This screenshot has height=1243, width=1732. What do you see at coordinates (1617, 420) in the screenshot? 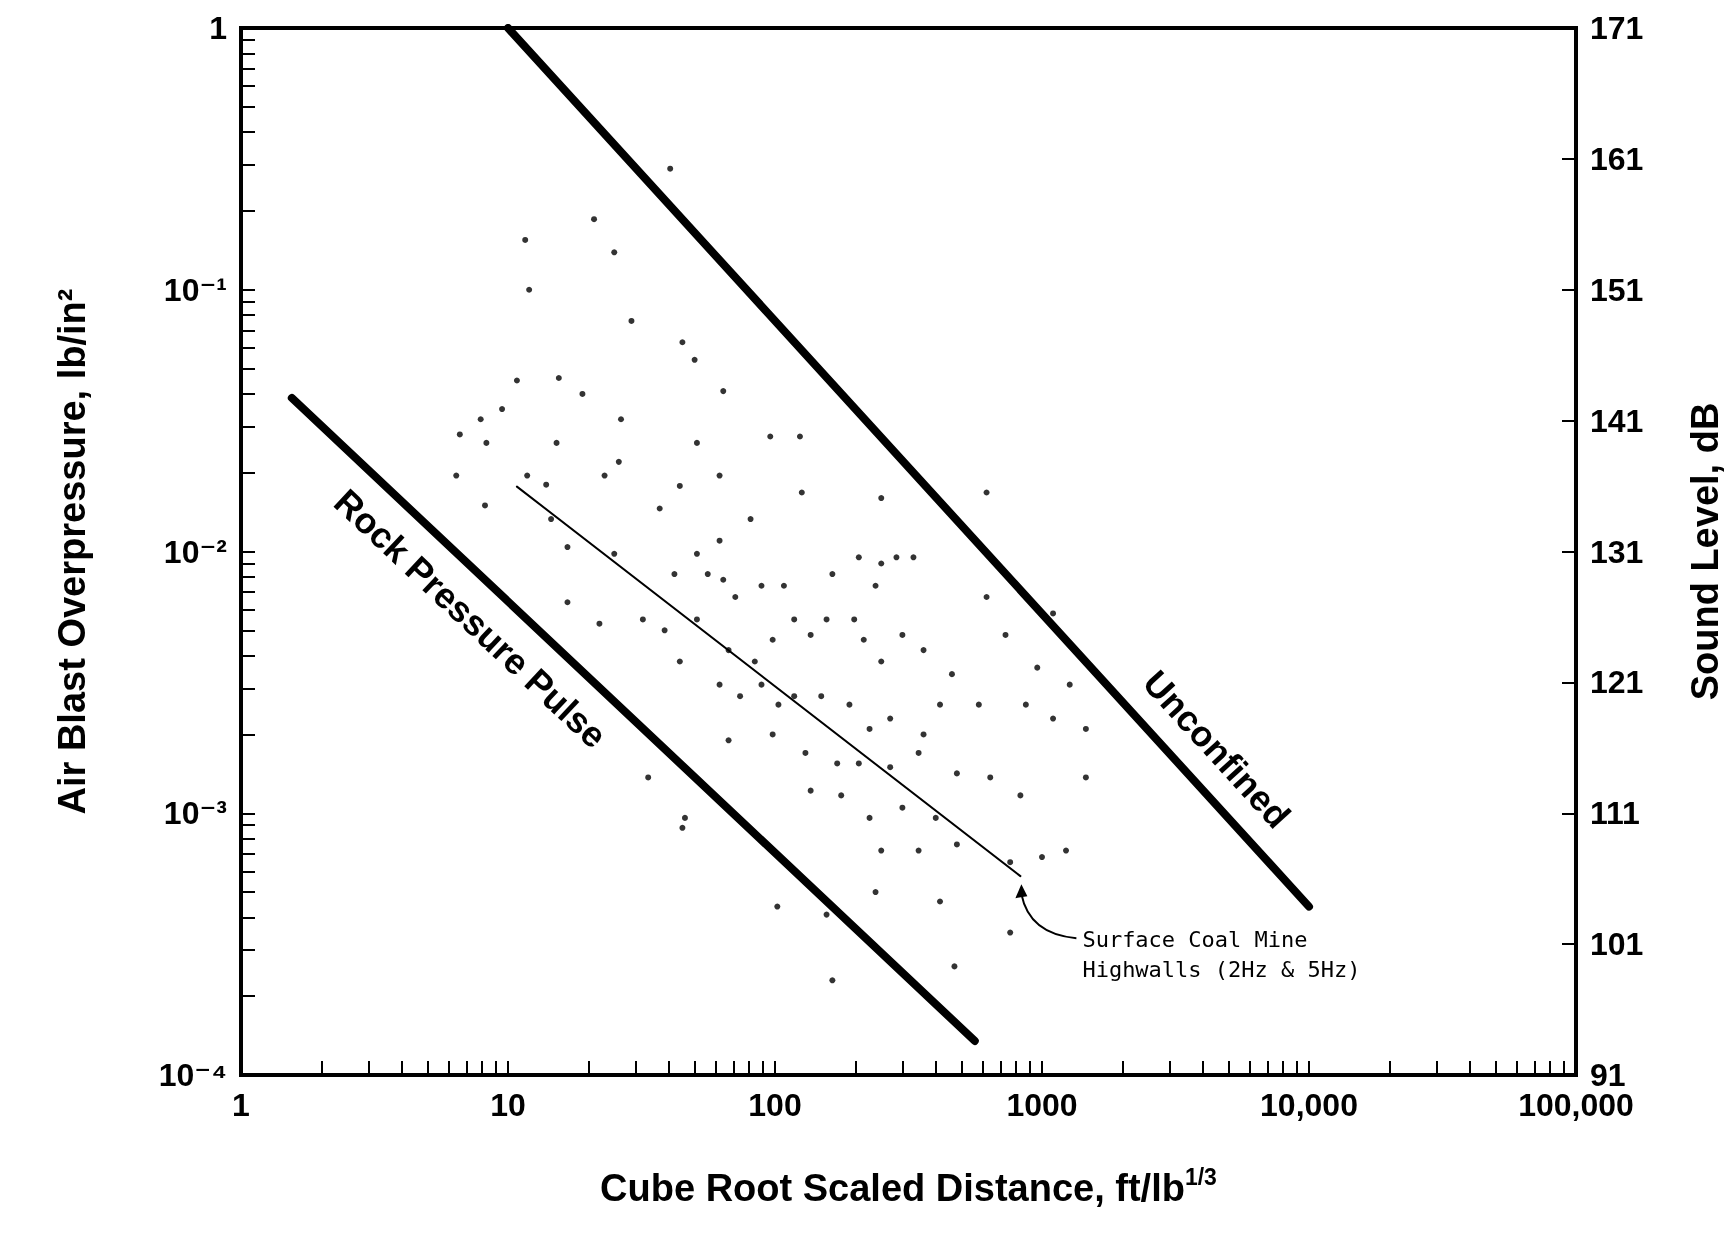
I see `y2-tick-label: 141` at bounding box center [1617, 420].